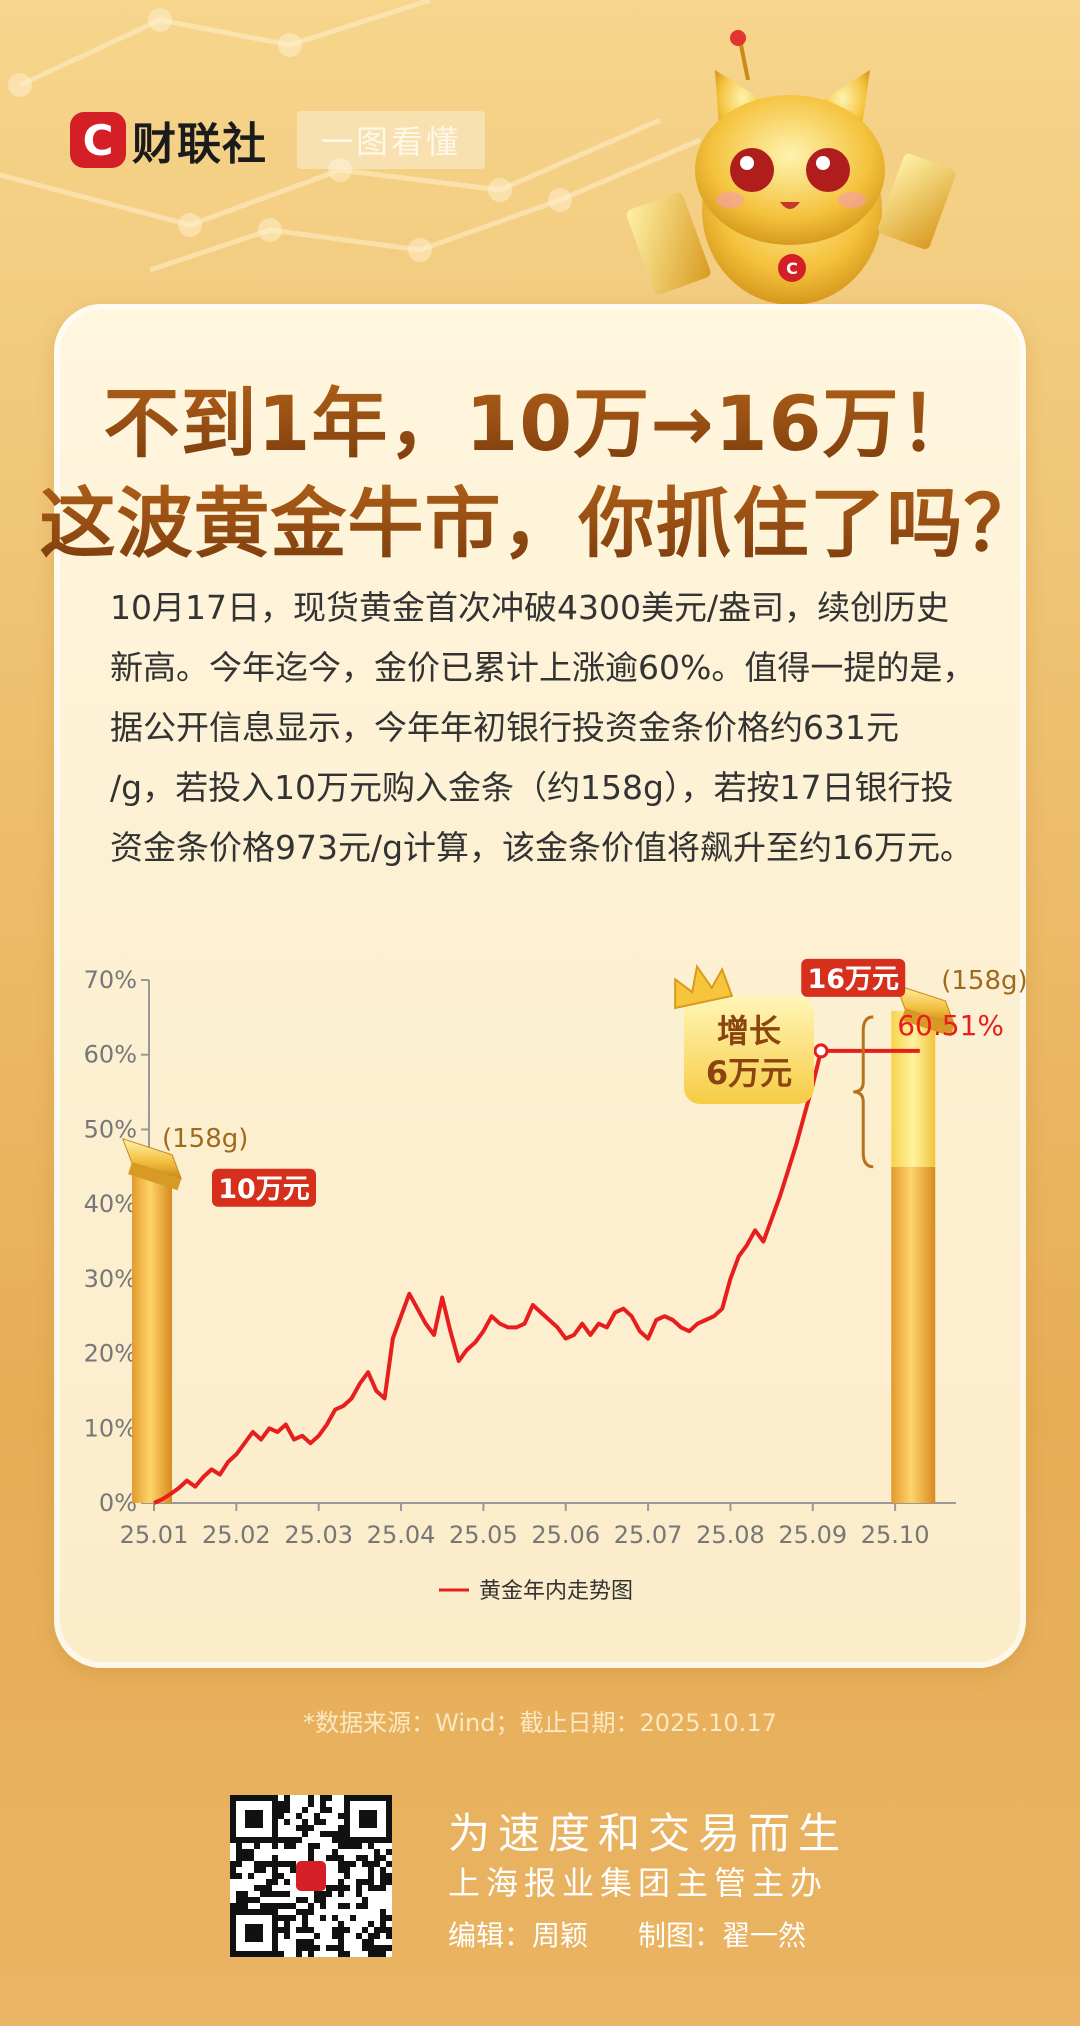  Describe the element at coordinates (152, 1334) in the screenshot. I see `start-gold-pillar` at that location.